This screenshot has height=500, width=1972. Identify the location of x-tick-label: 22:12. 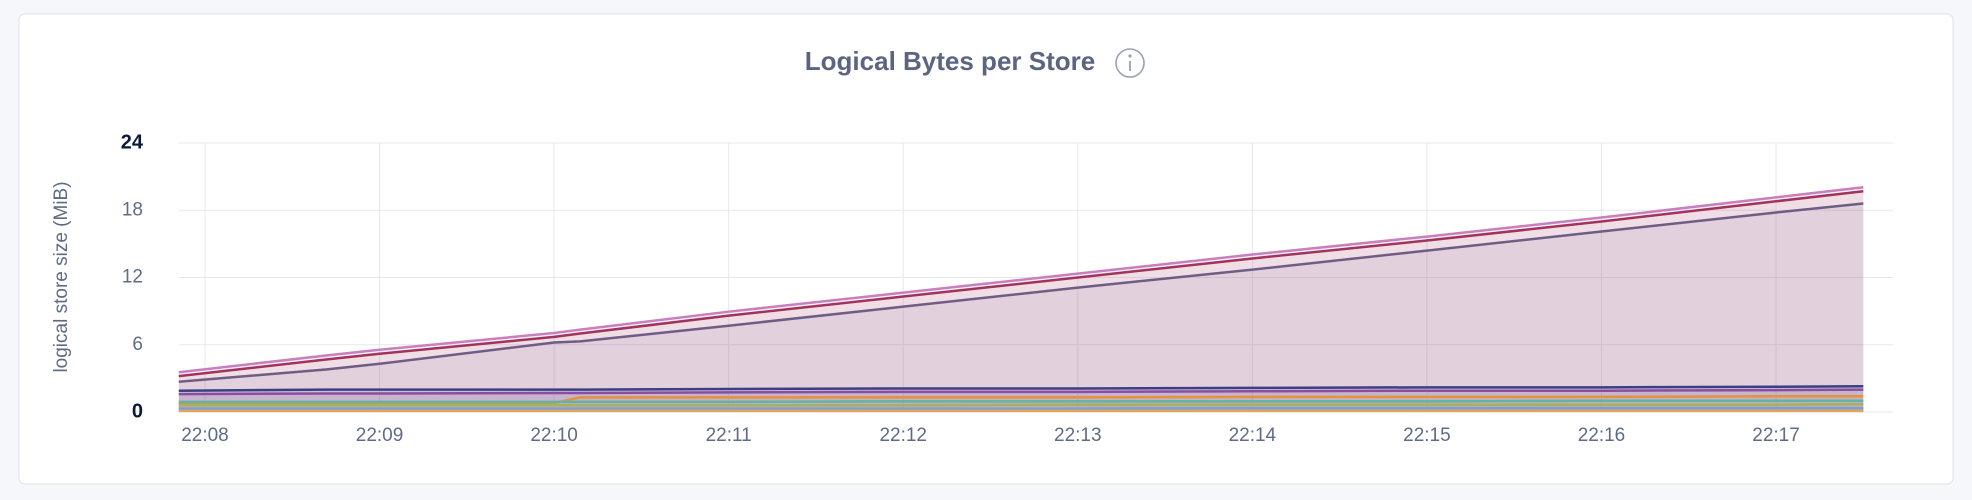
(903, 435).